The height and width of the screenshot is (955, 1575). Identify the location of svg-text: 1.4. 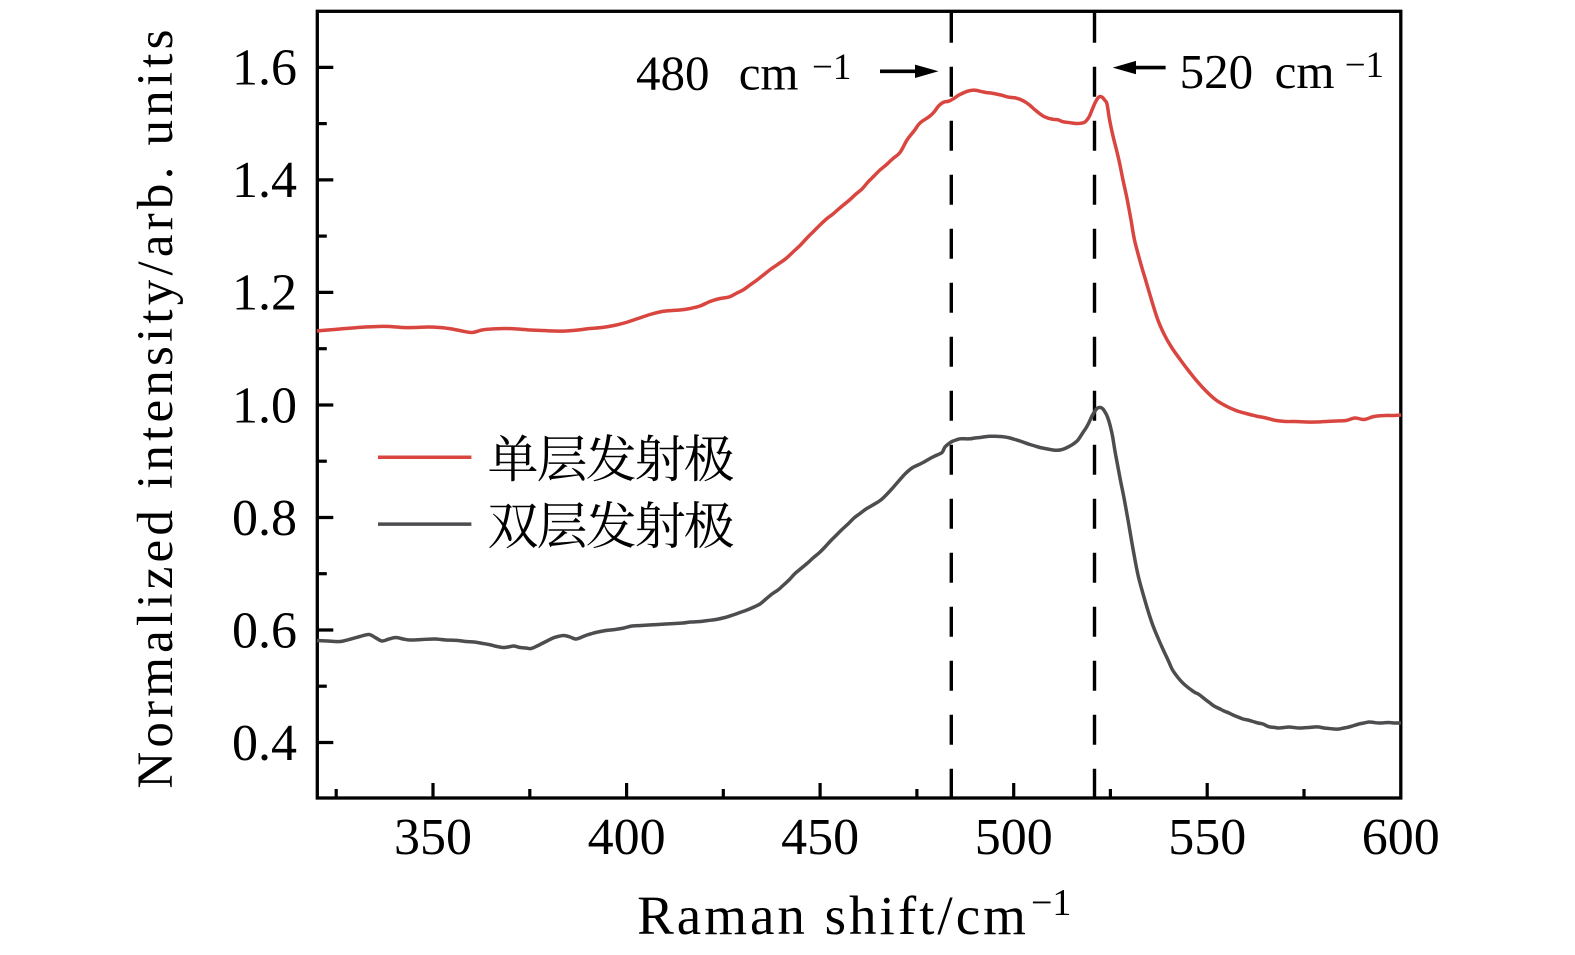
(264, 180).